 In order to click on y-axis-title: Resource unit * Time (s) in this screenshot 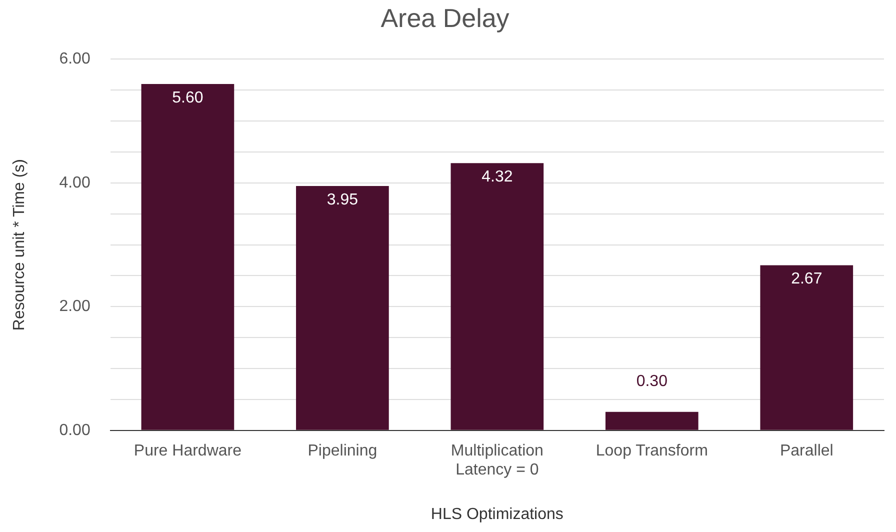, I will do `click(19, 244)`.